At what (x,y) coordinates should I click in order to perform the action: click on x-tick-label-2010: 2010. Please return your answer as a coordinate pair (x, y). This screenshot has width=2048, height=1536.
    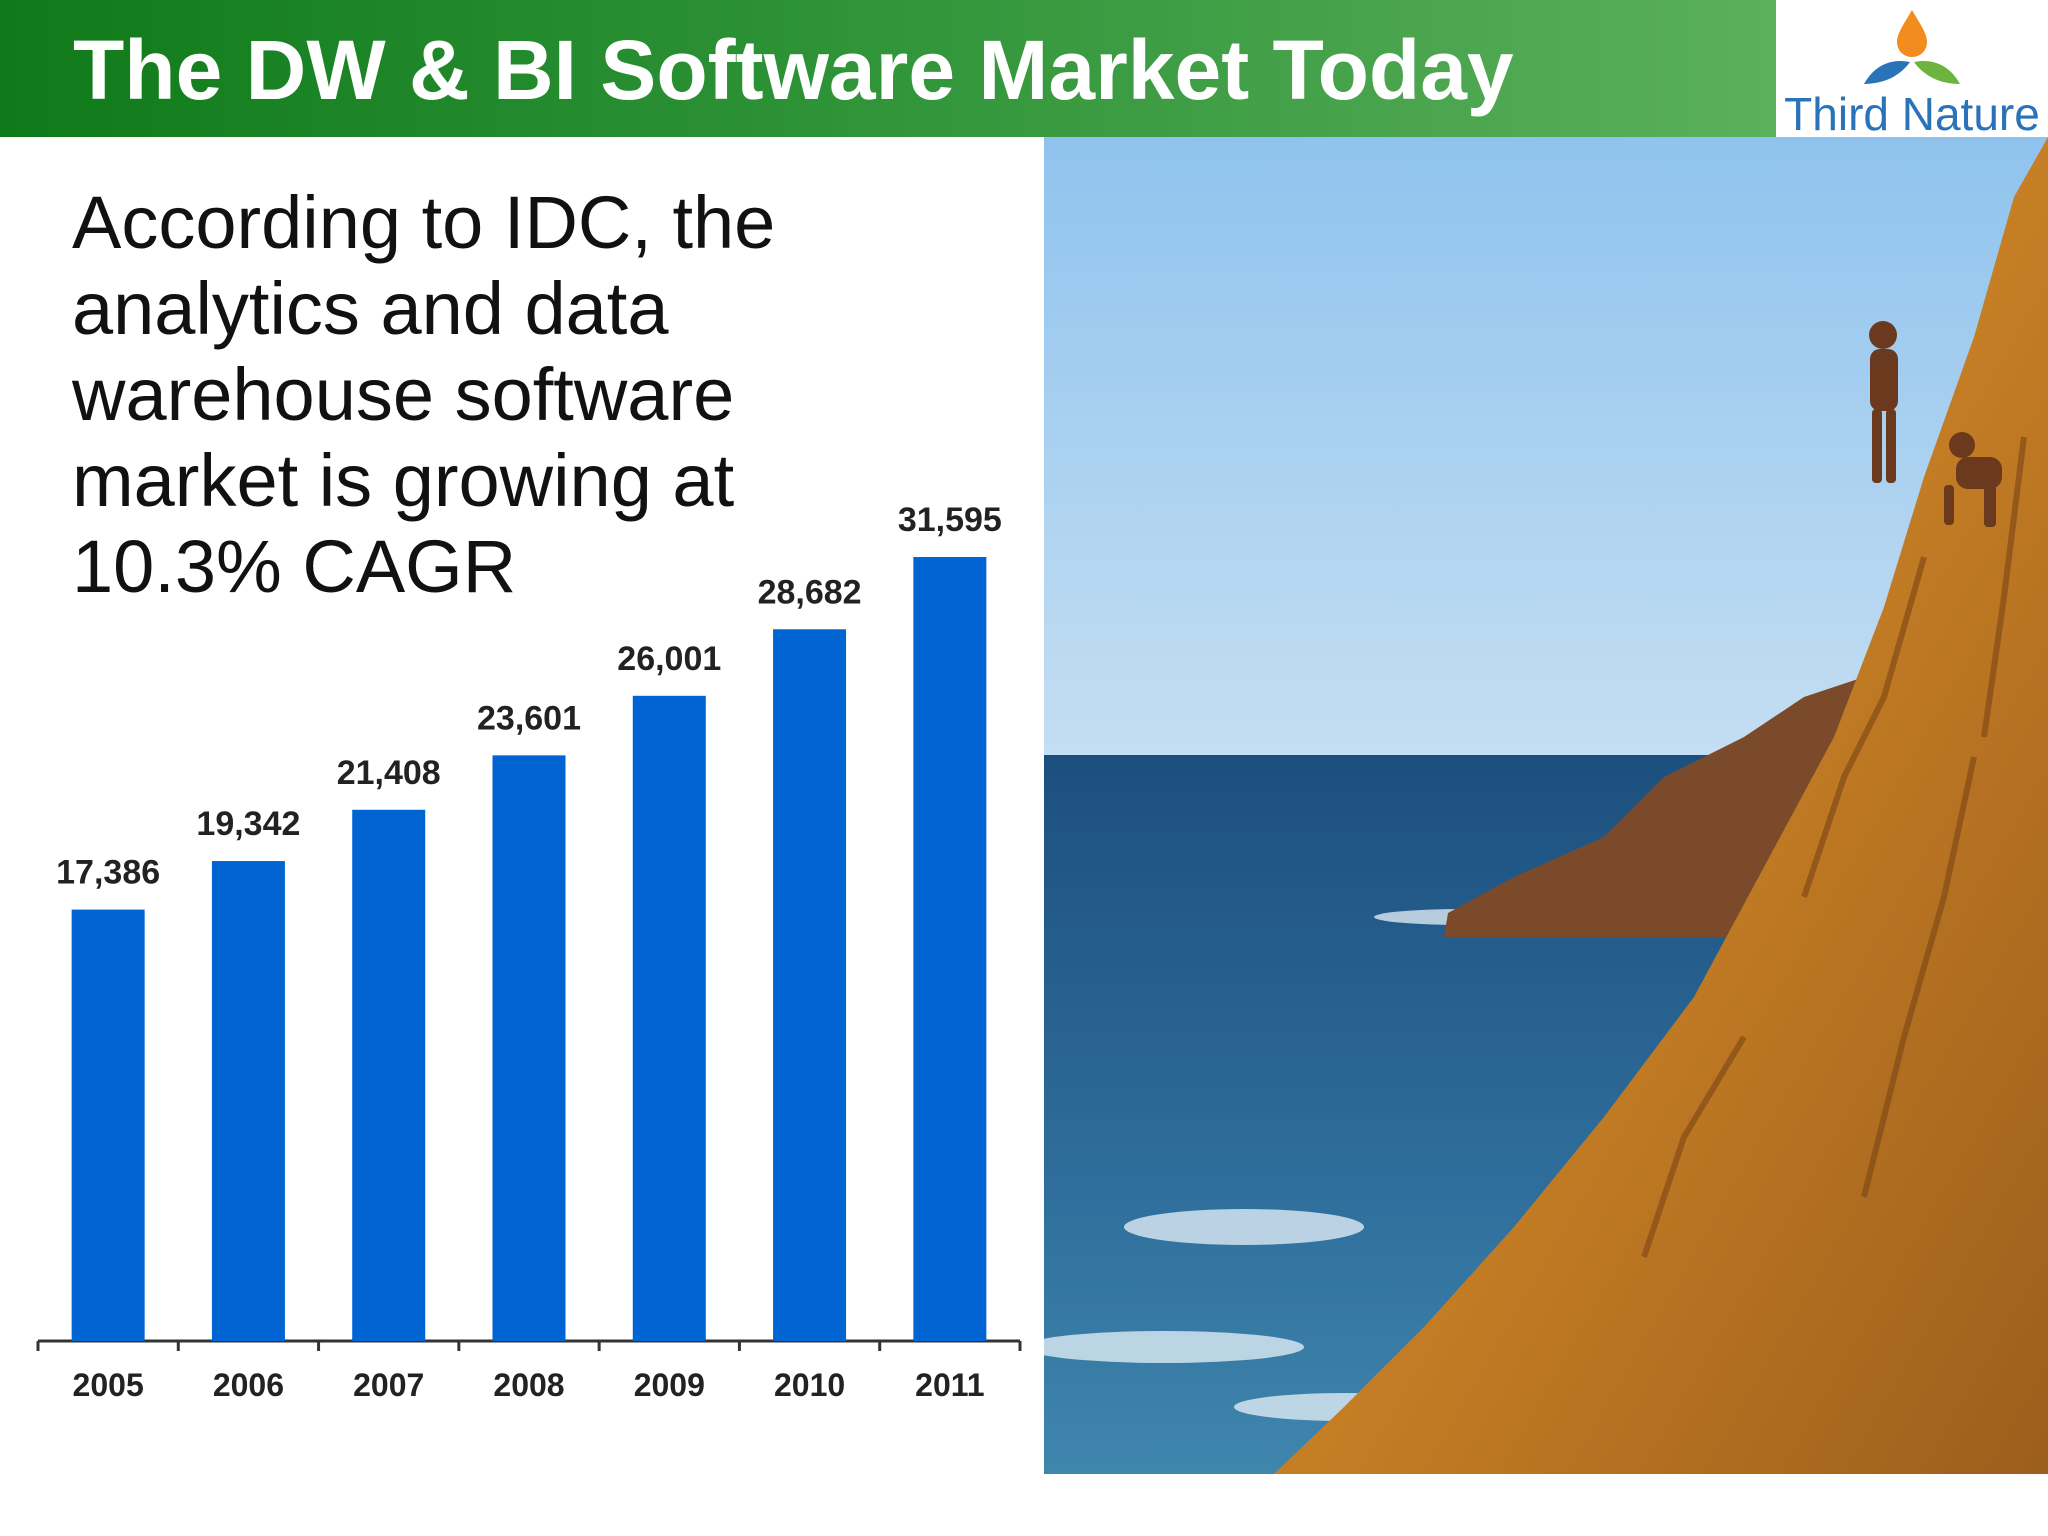
    Looking at the image, I should click on (809, 1385).